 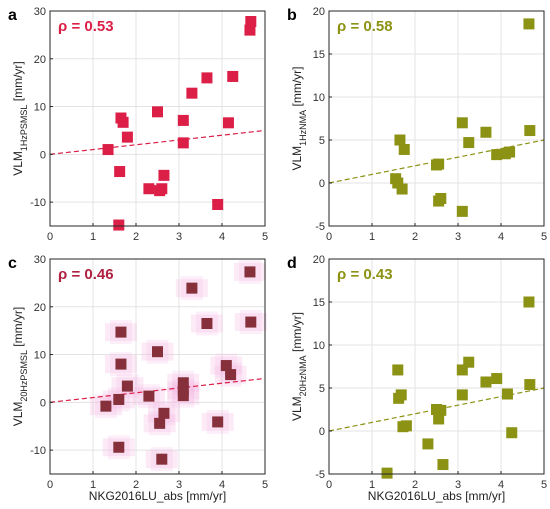 I want to click on y-axis-label-subscript: 1HzNMA, so click(x=303, y=128).